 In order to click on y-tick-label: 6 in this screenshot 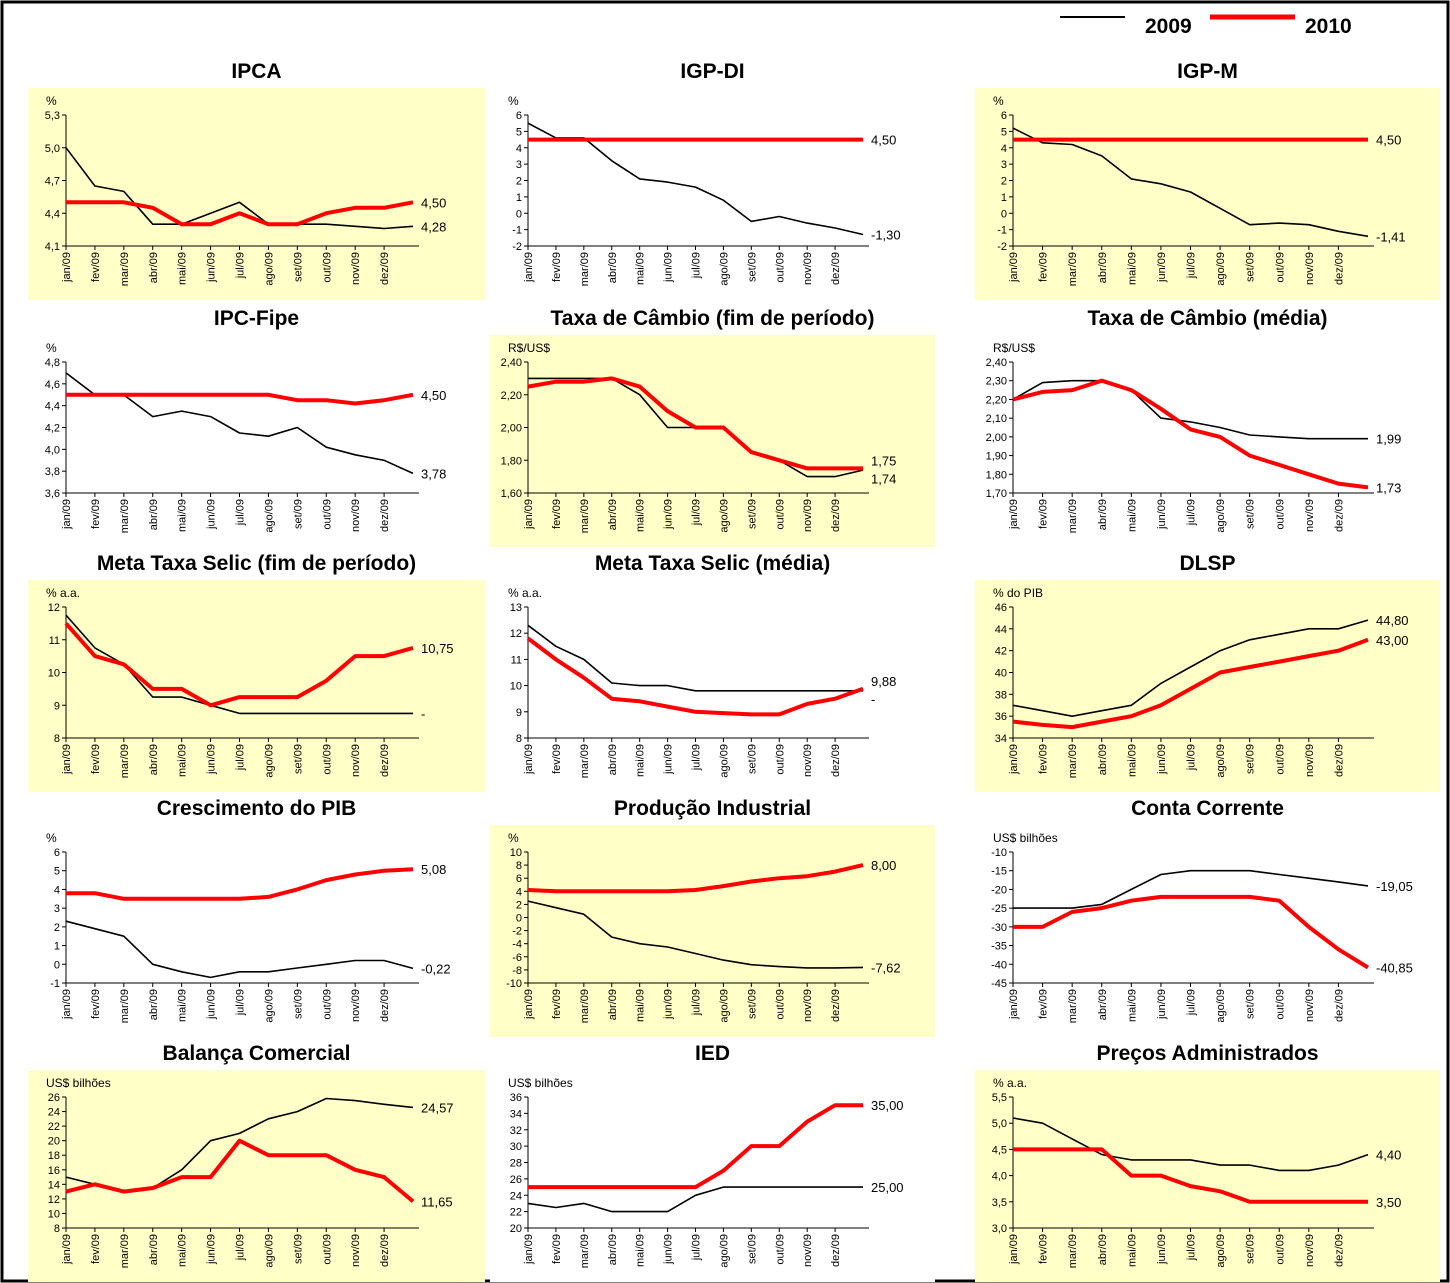, I will do `click(519, 879)`.